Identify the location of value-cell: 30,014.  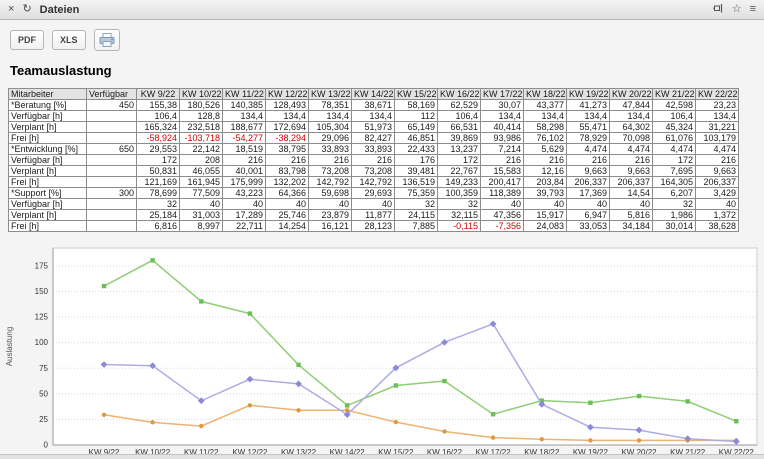
(674, 226).